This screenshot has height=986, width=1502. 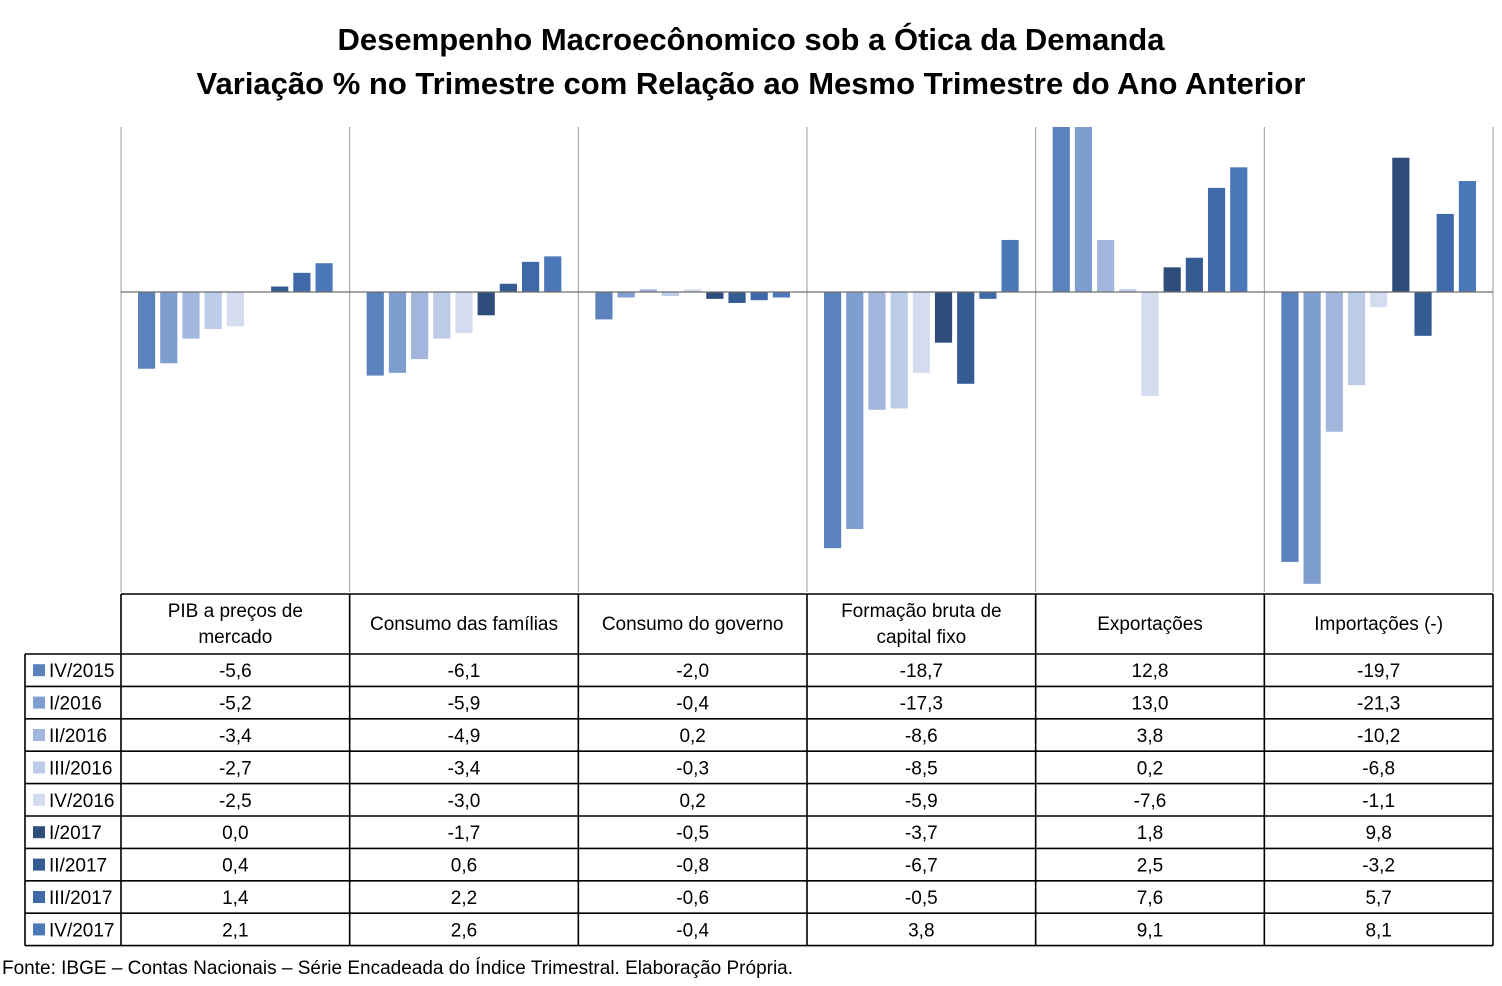 What do you see at coordinates (464, 898) in the screenshot?
I see `data-label: 2,2` at bounding box center [464, 898].